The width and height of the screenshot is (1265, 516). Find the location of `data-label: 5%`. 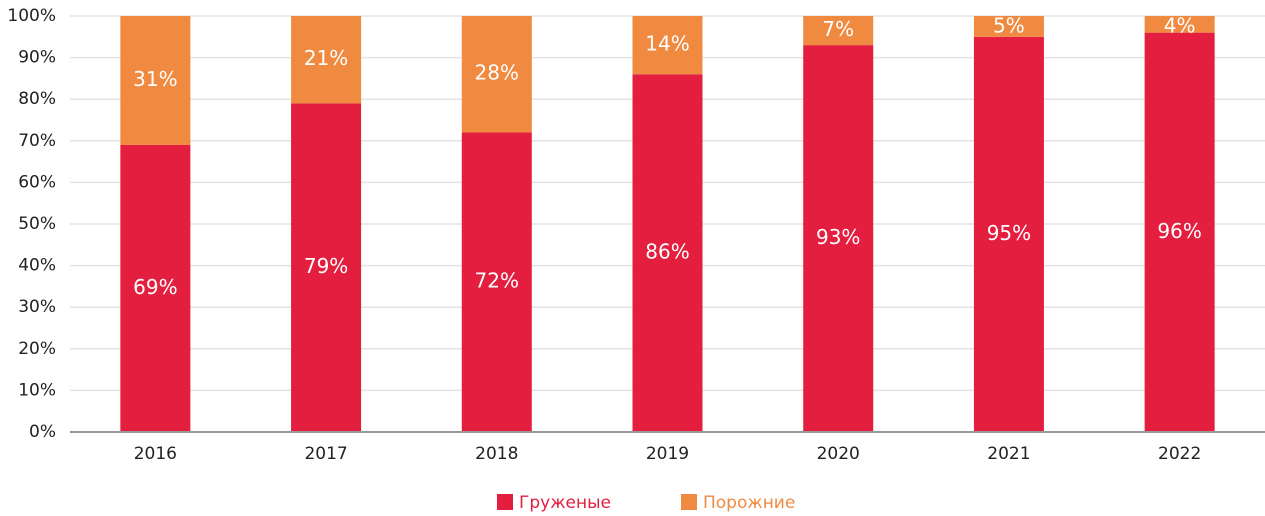

data-label: 5% is located at coordinates (1009, 26).